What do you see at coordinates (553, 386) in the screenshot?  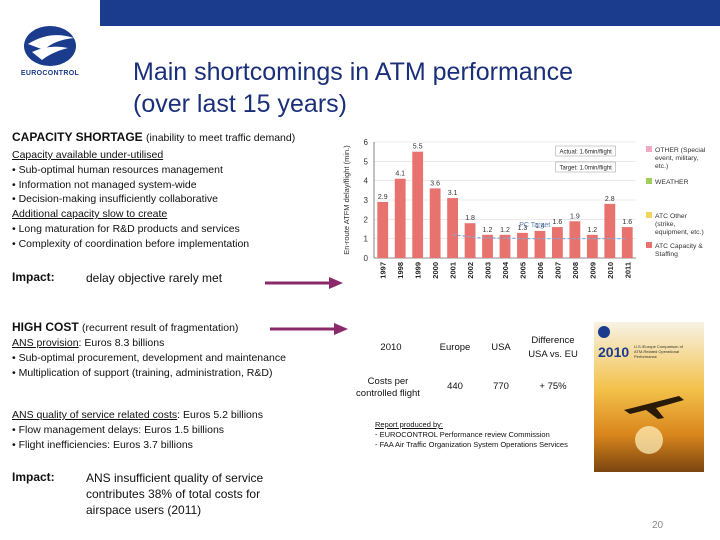 I see `table-val-diff: + 75%` at bounding box center [553, 386].